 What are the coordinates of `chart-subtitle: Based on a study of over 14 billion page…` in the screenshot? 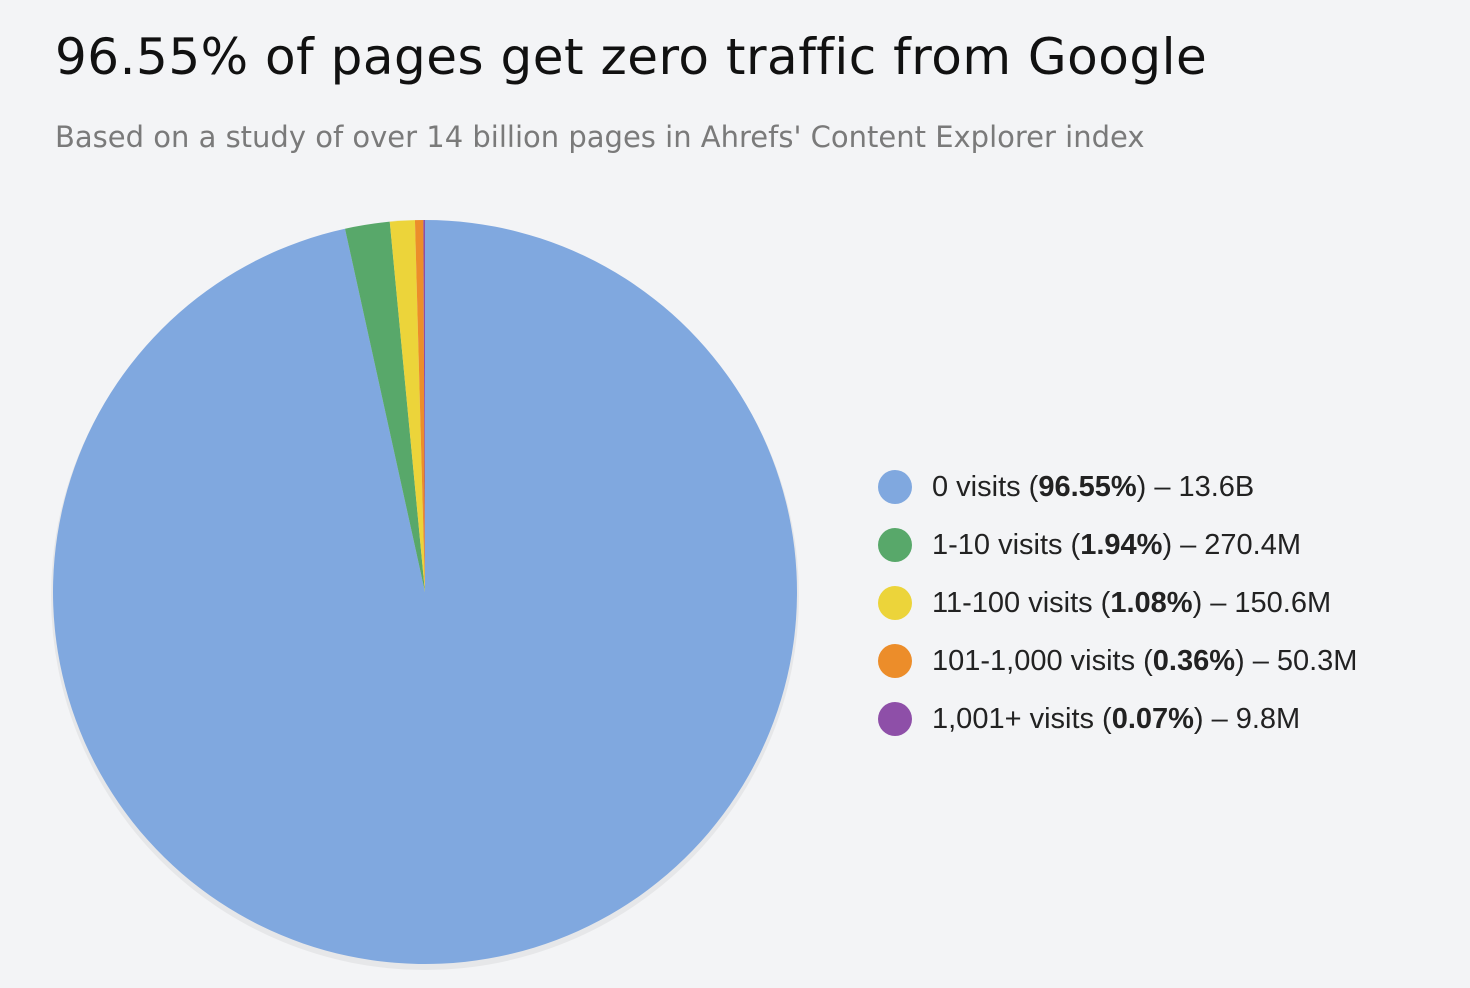 It's located at (600, 137).